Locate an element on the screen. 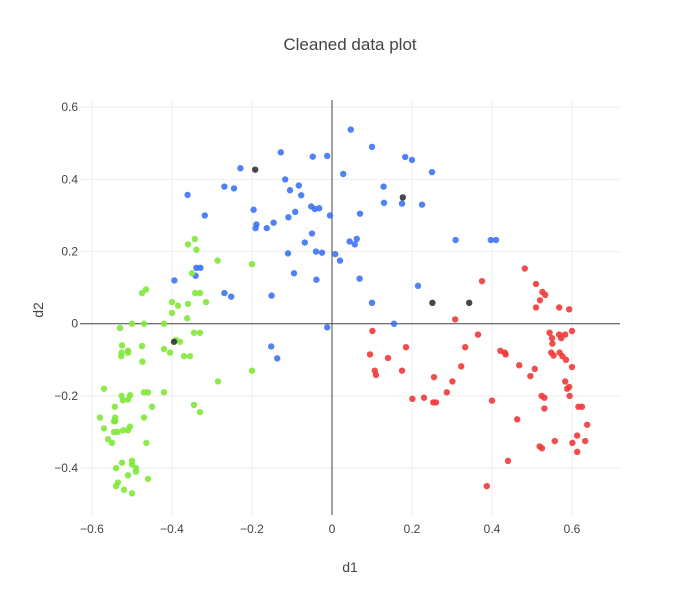  x-tick-label: 0.4 is located at coordinates (492, 529).